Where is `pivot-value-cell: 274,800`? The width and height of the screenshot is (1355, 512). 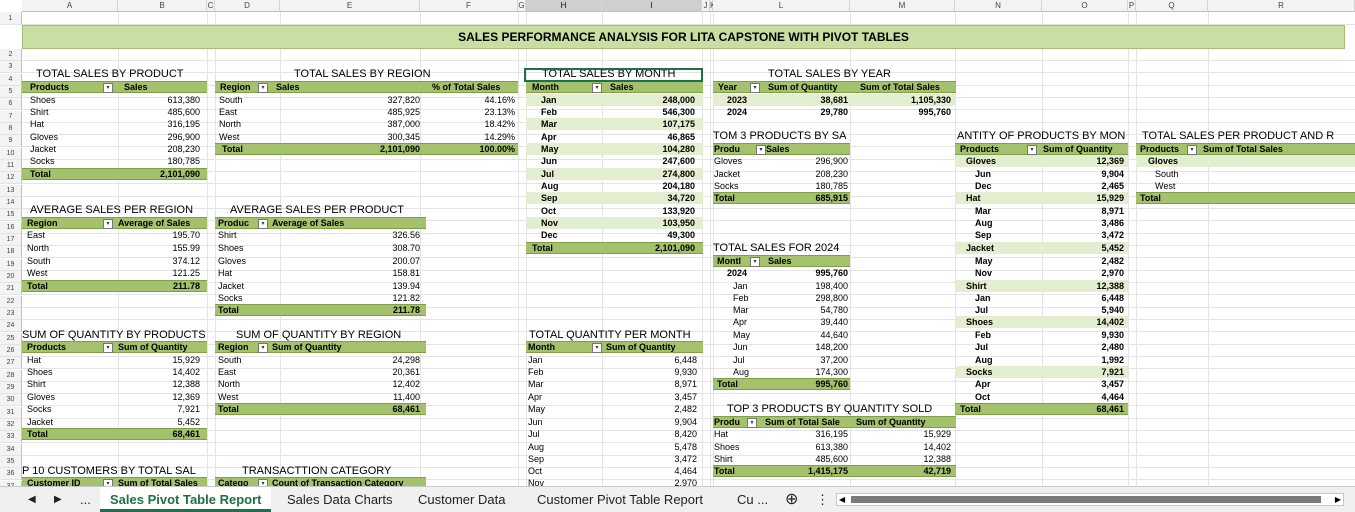 pivot-value-cell: 274,800 is located at coordinates (678, 174).